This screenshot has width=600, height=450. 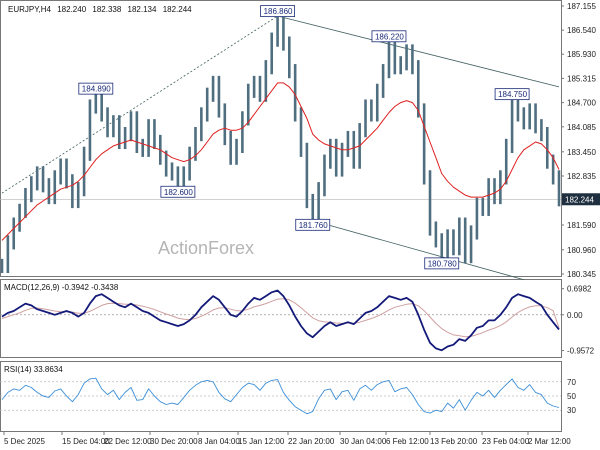 I want to click on last-price-box, so click(x=581, y=199).